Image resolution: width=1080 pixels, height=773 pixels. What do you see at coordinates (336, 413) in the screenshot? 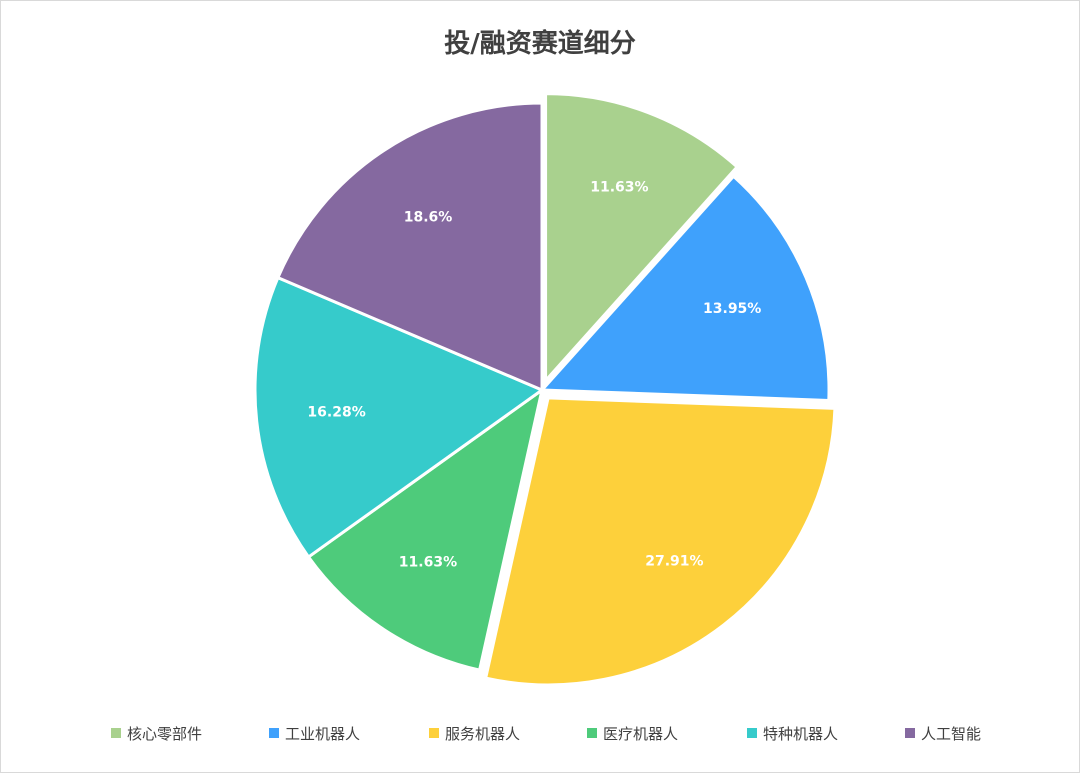
I see `slice-data-label: 16.28%` at bounding box center [336, 413].